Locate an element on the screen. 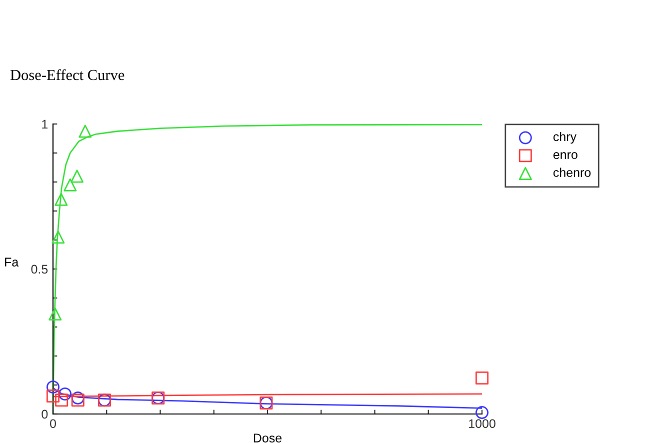 This screenshot has width=655, height=443. x-axis-title: Dose is located at coordinates (268, 438).